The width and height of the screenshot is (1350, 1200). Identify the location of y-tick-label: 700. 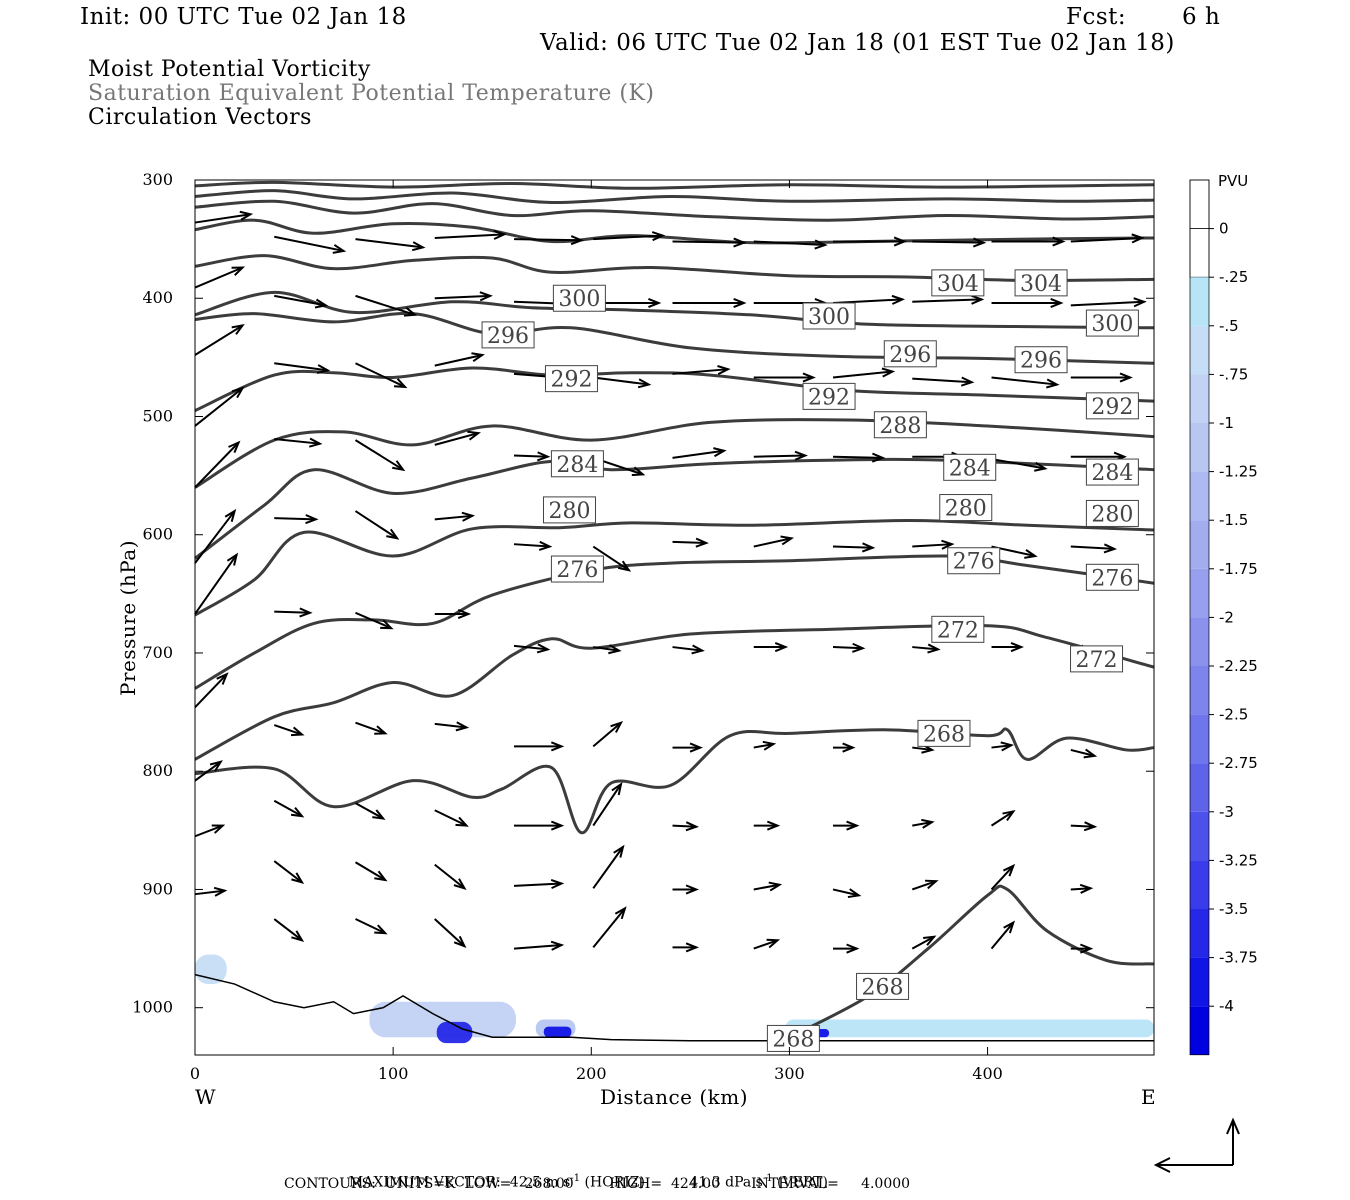
(157, 652).